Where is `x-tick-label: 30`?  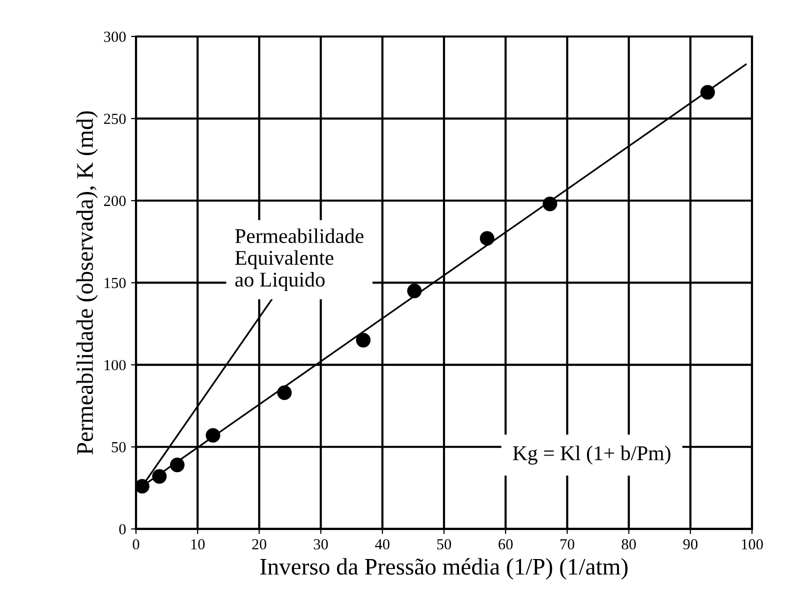
x-tick-label: 30 is located at coordinates (321, 544).